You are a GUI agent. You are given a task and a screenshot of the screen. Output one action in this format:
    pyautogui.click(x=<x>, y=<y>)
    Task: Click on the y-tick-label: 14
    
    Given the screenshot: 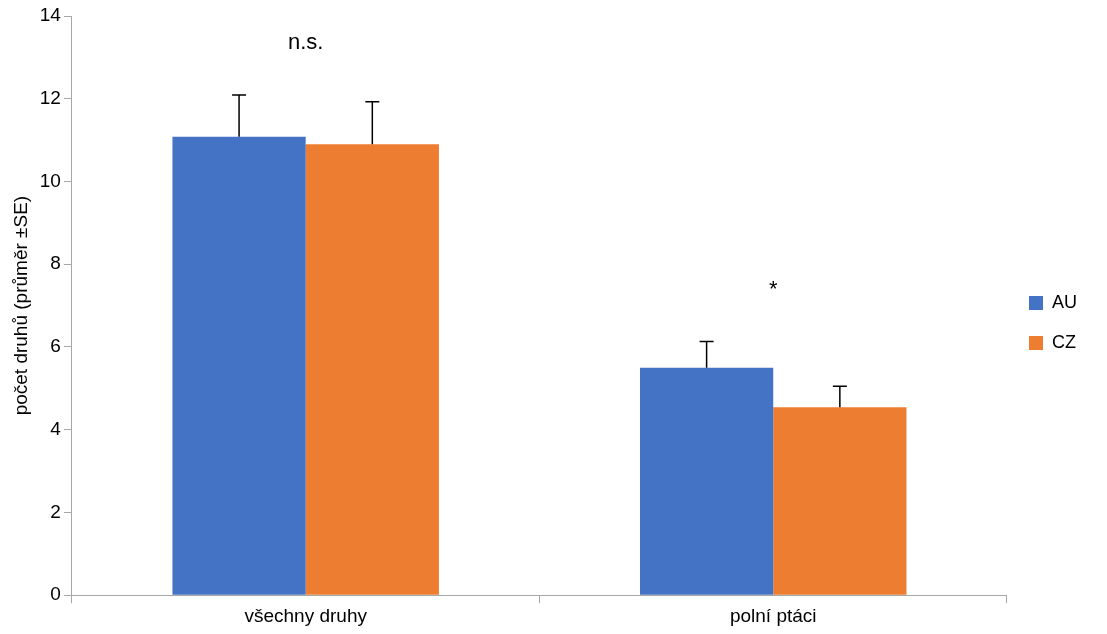 What is the action you would take?
    pyautogui.click(x=50, y=15)
    